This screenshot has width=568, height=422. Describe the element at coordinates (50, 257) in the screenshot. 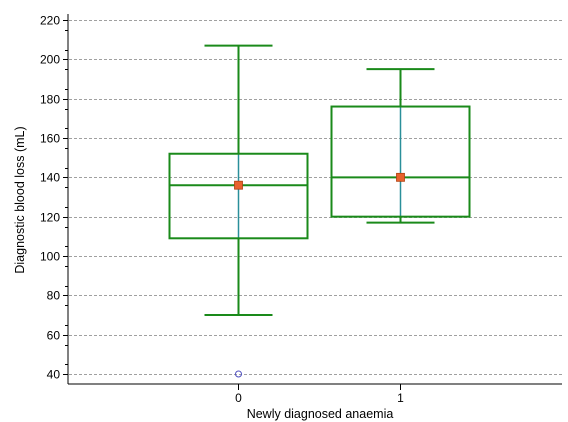

I see `y-tick-label: 100` at that location.